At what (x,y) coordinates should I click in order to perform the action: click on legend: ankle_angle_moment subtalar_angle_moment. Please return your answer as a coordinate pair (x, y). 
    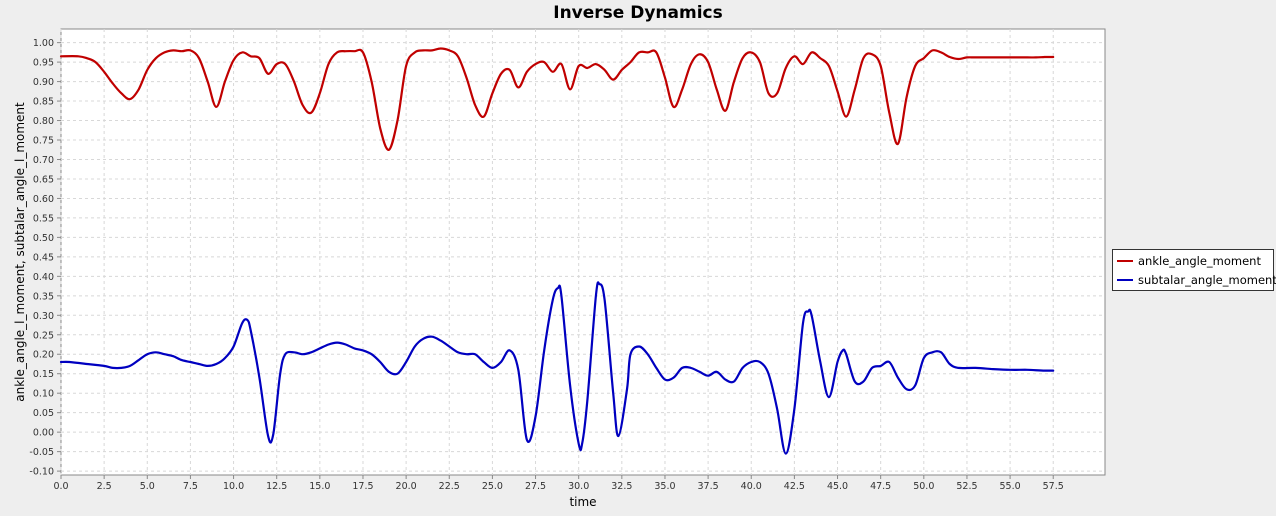
    Looking at the image, I should click on (1194, 270).